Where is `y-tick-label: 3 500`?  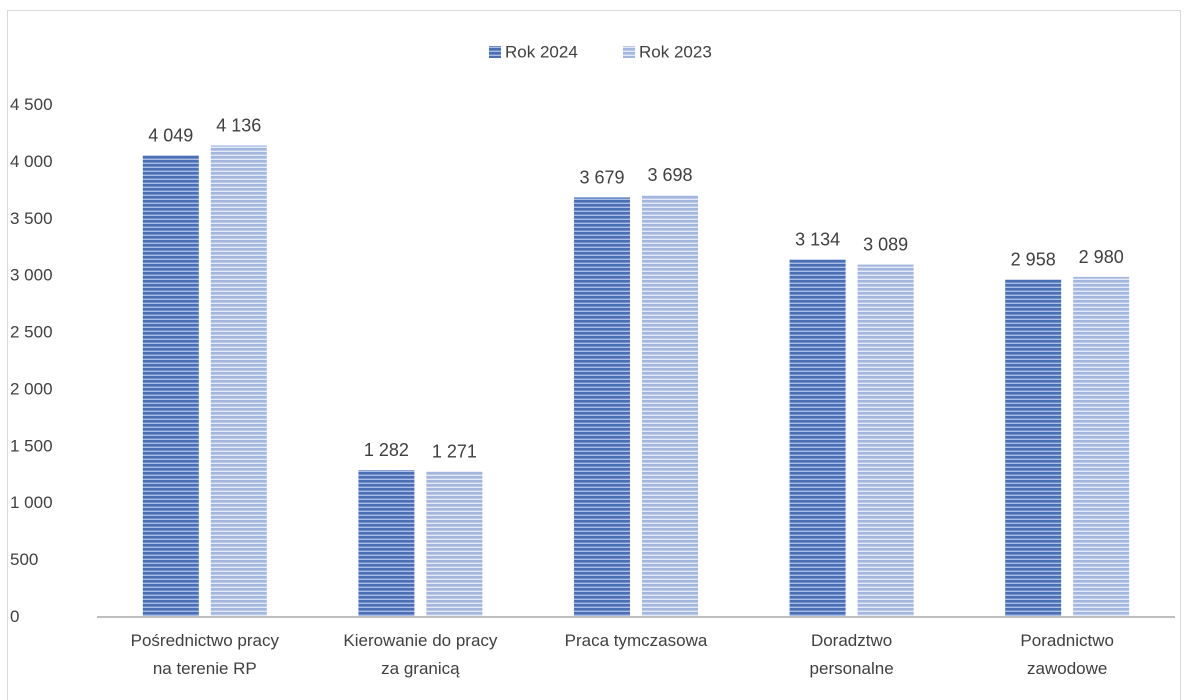
y-tick-label: 3 500 is located at coordinates (31, 218).